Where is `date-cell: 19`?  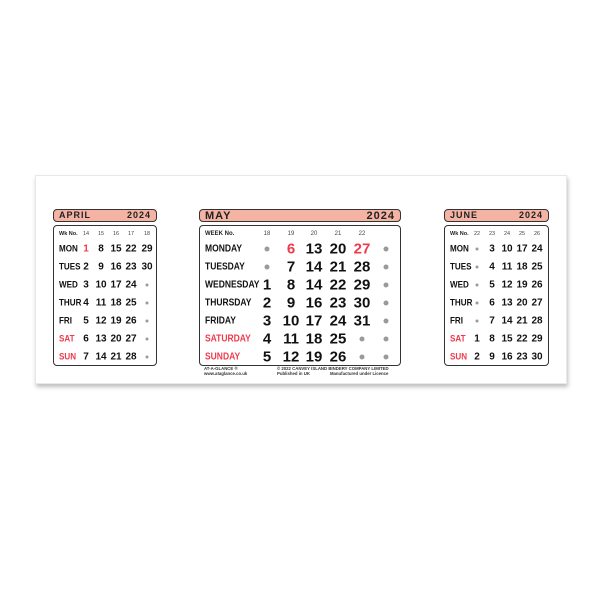
date-cell: 19 is located at coordinates (314, 357).